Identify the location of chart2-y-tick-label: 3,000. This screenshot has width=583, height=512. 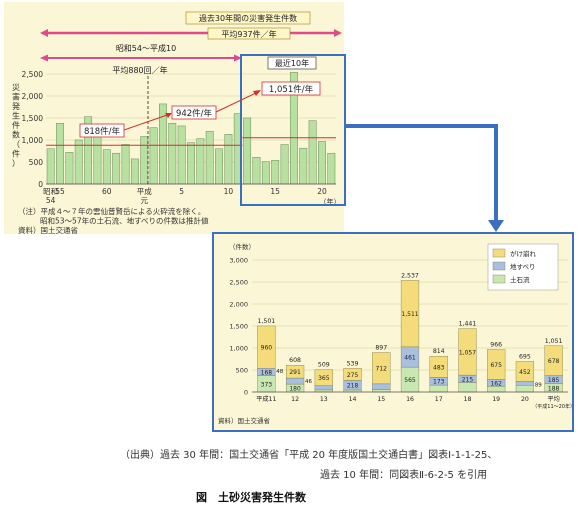
(238, 261).